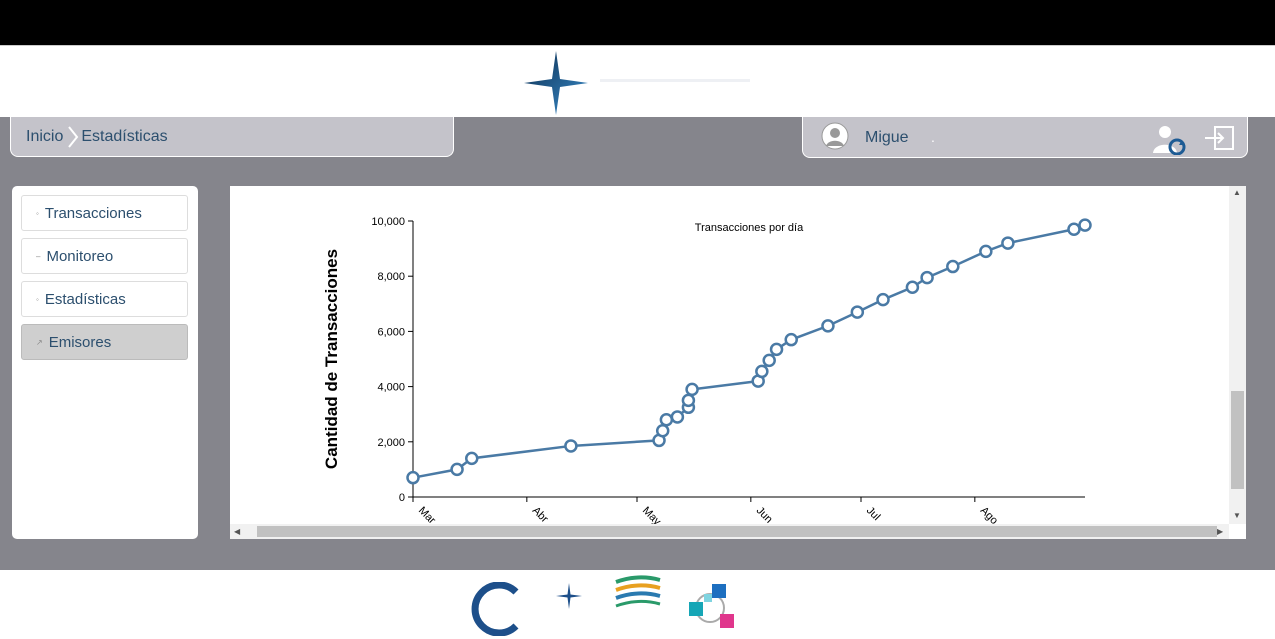 The width and height of the screenshot is (1275, 639). What do you see at coordinates (887, 137) in the screenshot?
I see `user-name: Migue` at bounding box center [887, 137].